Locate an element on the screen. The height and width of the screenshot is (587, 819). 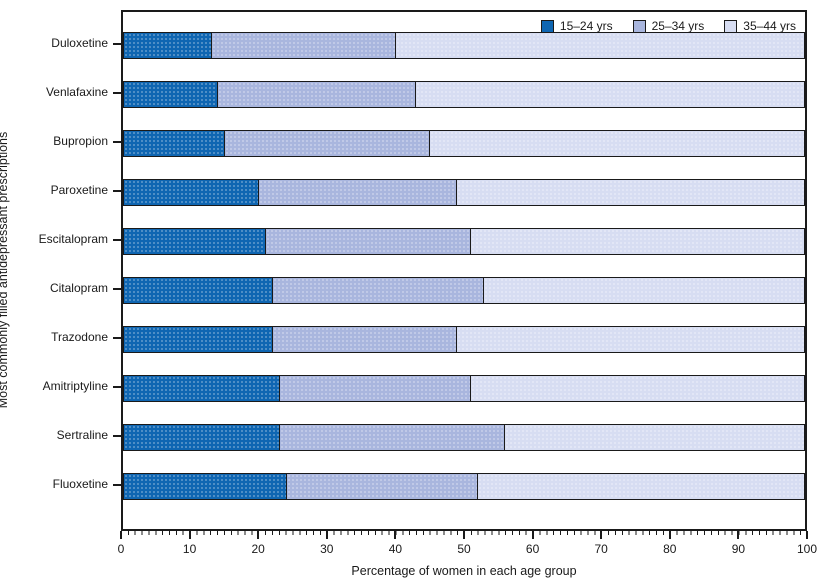
category-row: Duloxetine is located at coordinates (60, 54).